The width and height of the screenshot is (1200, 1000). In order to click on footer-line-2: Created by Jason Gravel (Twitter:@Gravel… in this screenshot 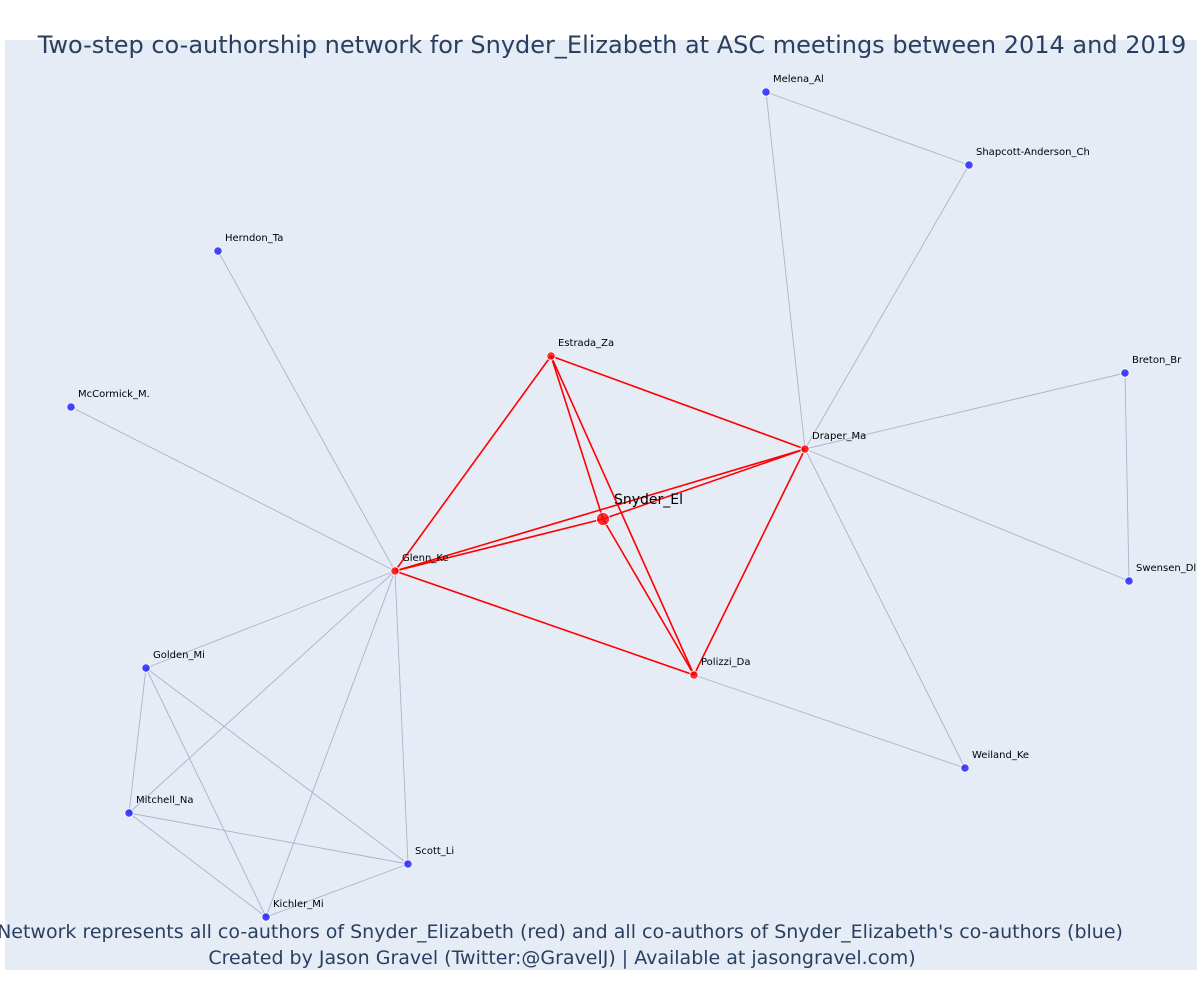, I will do `click(561, 958)`.